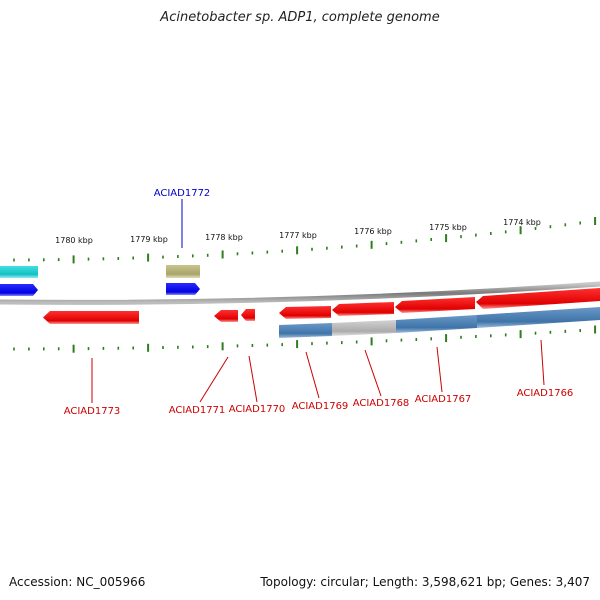 Image resolution: width=600 pixels, height=600 pixels. I want to click on scale-label: 1780 kbp, so click(74, 240).